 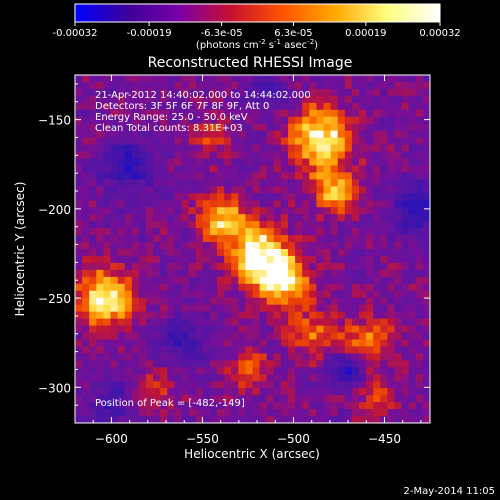 I want to click on colorbar-tick-label: -0.00032, so click(x=75, y=33).